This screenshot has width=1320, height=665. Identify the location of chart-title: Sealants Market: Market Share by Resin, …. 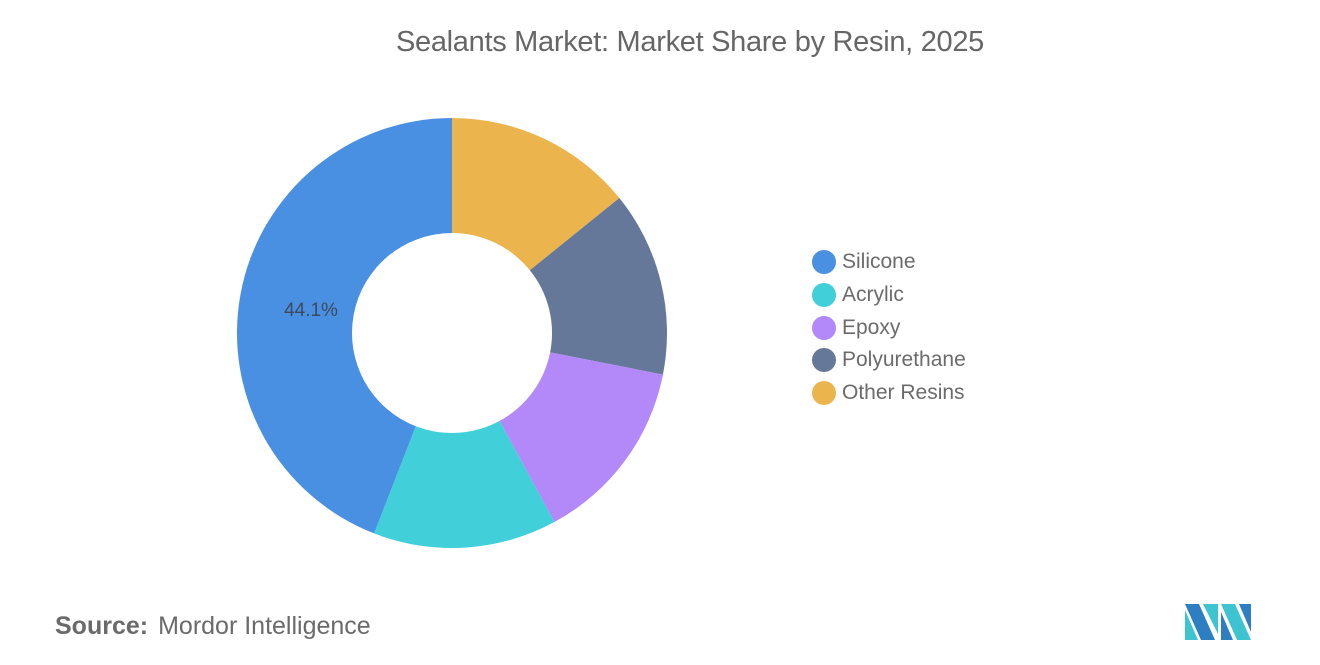
(690, 42).